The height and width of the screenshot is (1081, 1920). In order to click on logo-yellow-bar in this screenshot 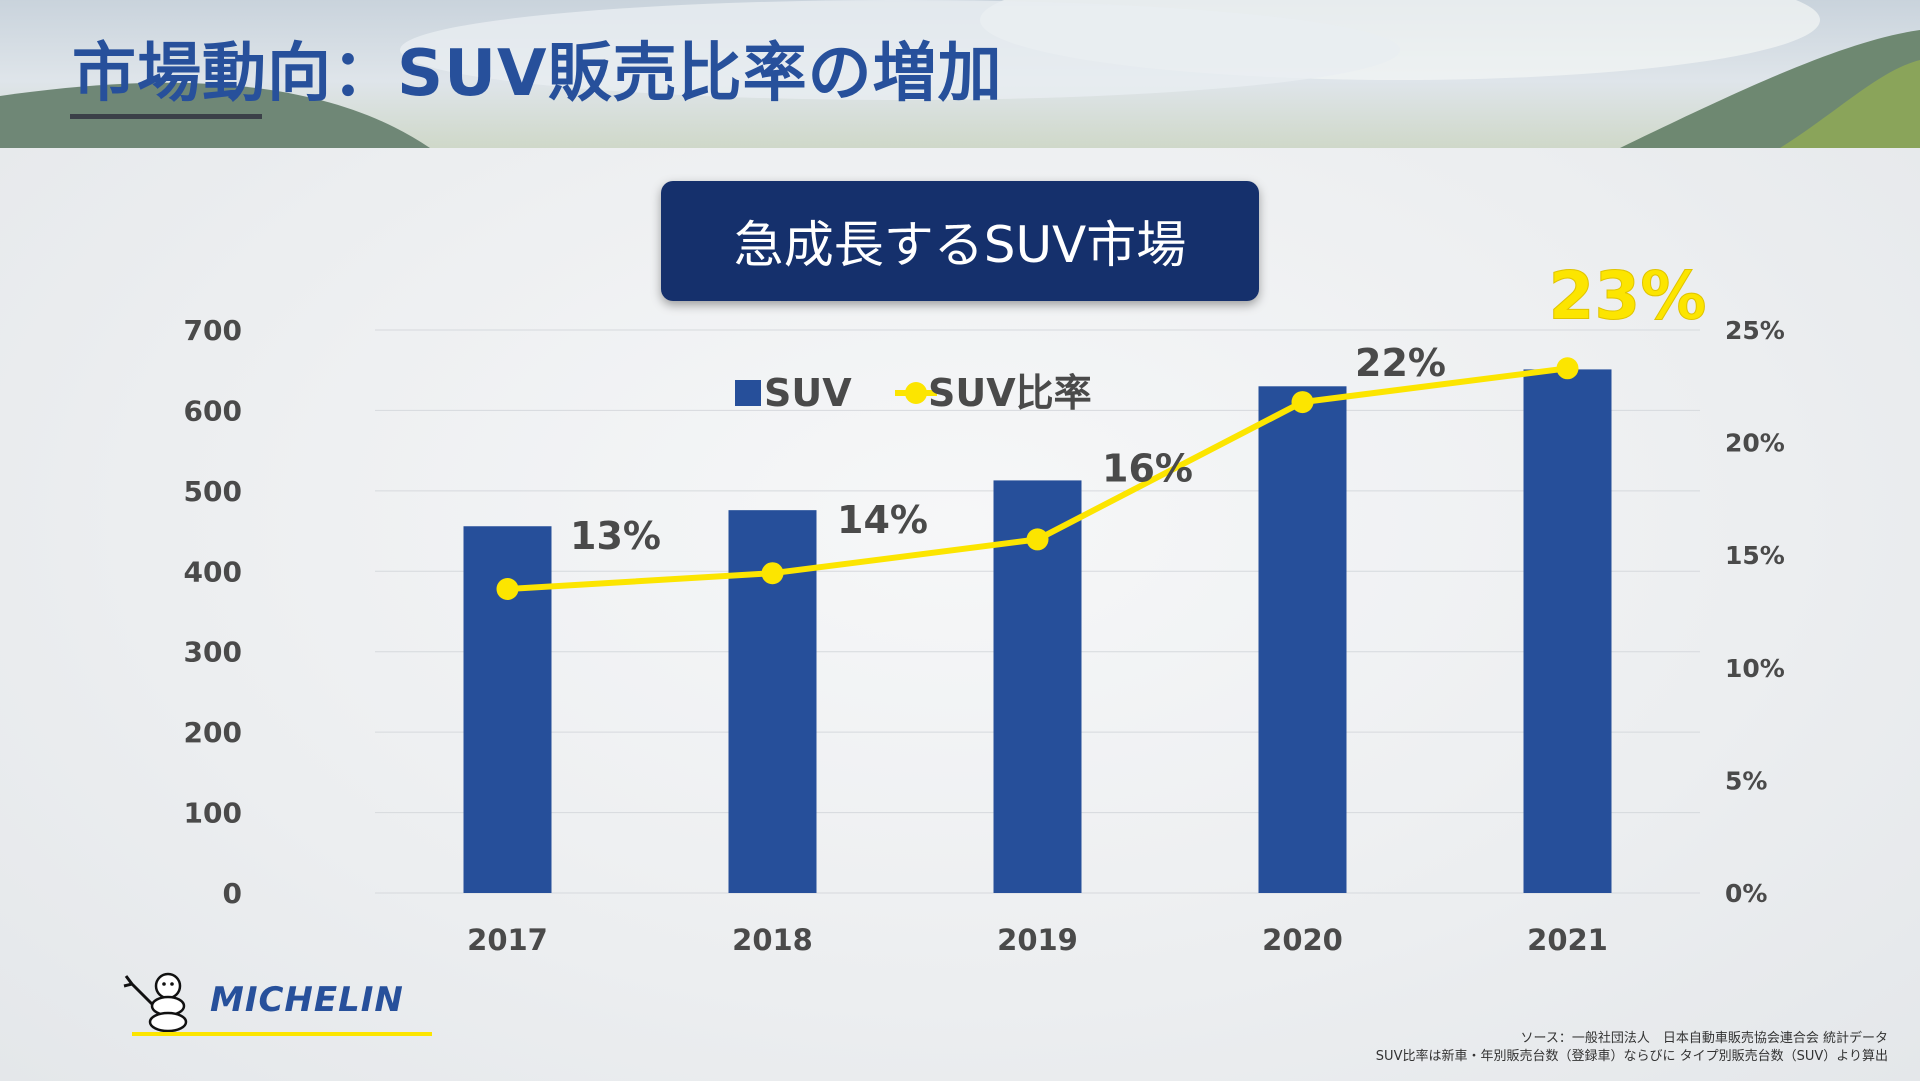, I will do `click(282, 1034)`.